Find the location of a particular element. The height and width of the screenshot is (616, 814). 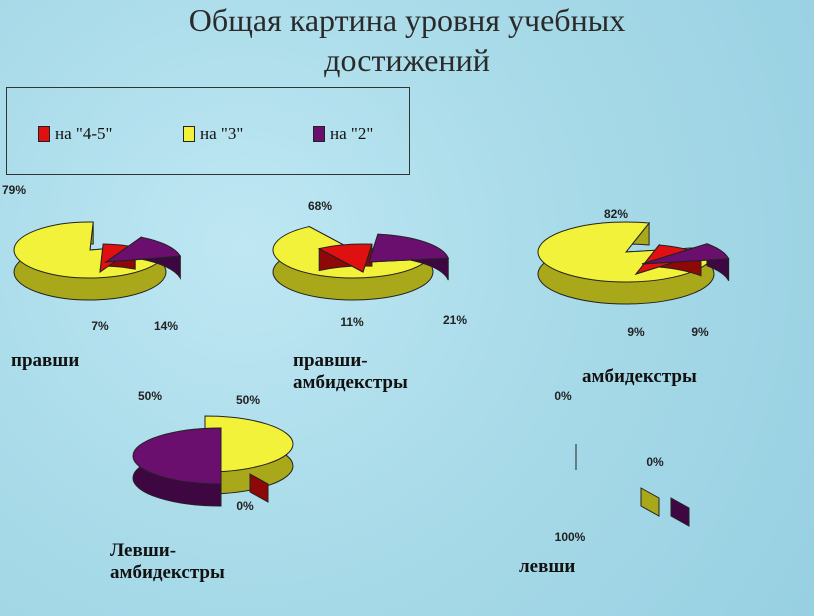

legend-item-4-5: на "4-5" is located at coordinates (75, 134).